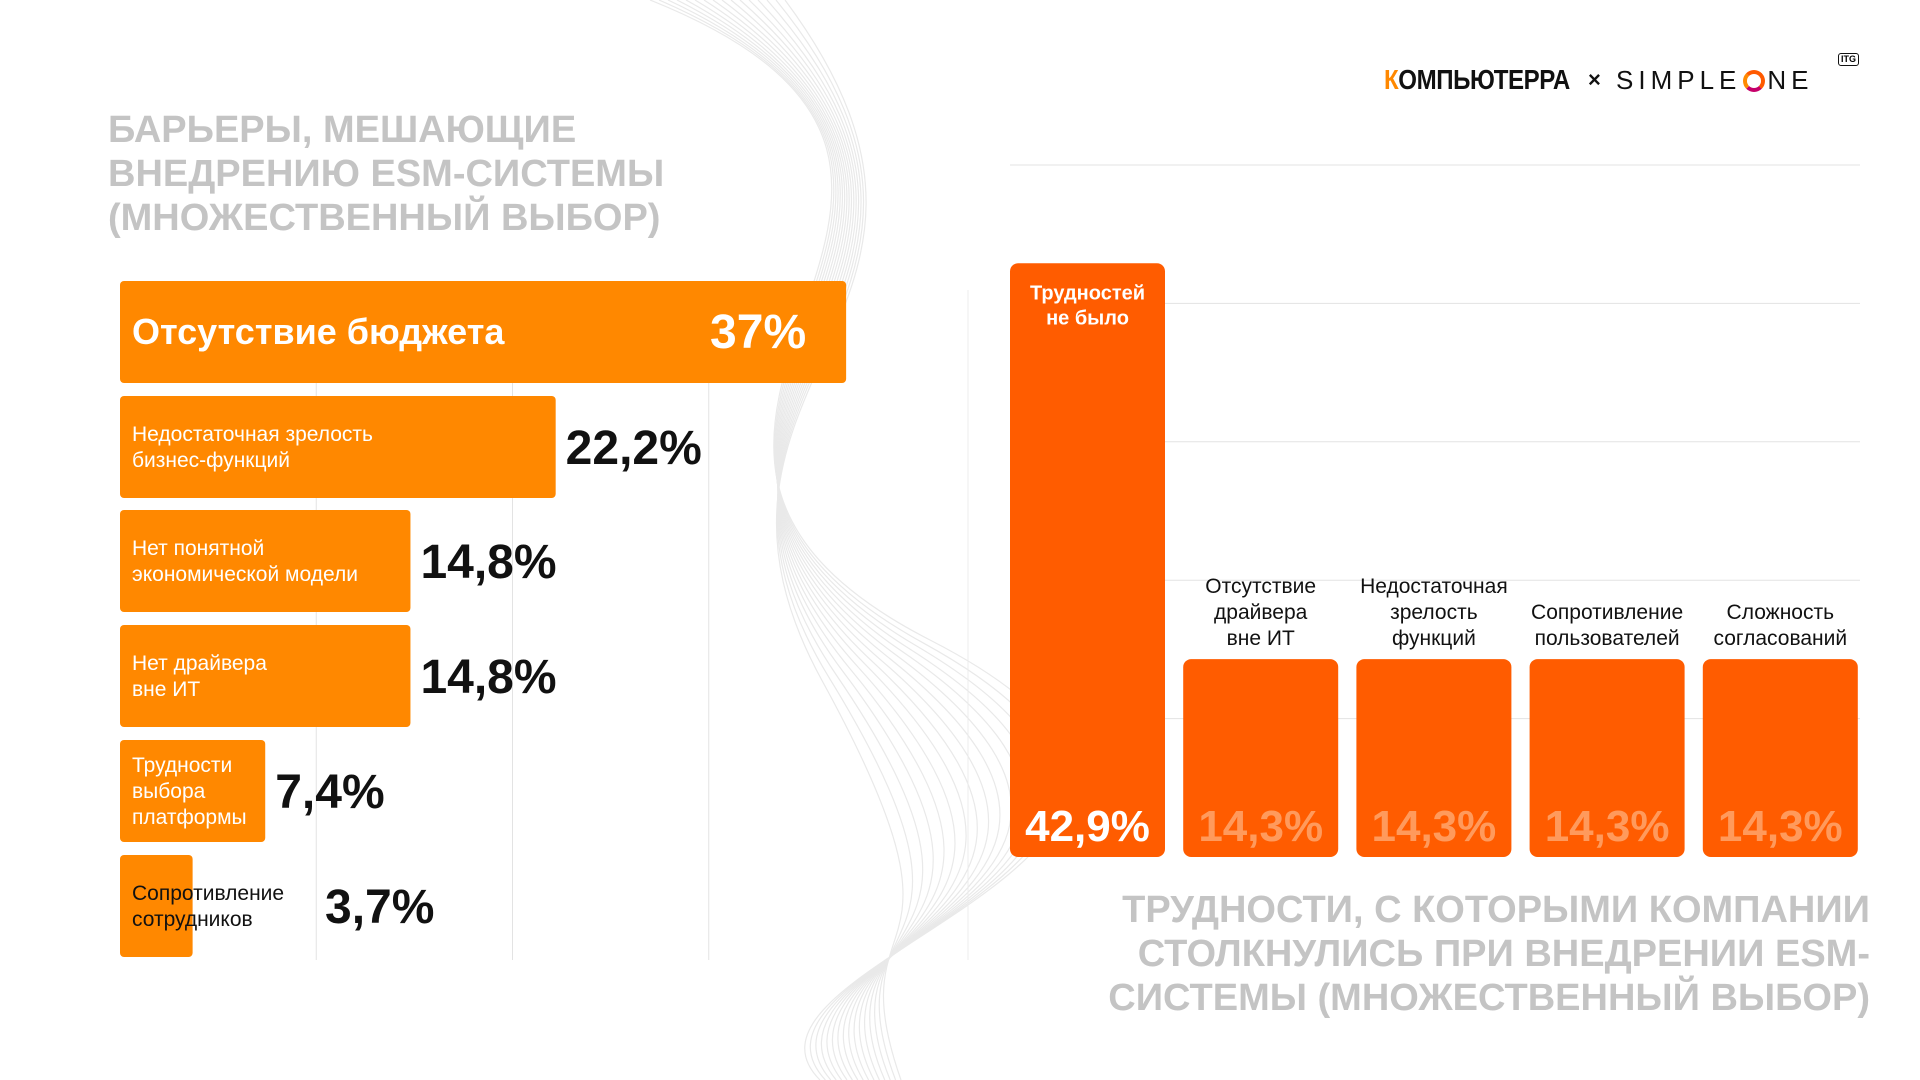  I want to click on column-category-label: Сложность согласований, so click(1780, 625).